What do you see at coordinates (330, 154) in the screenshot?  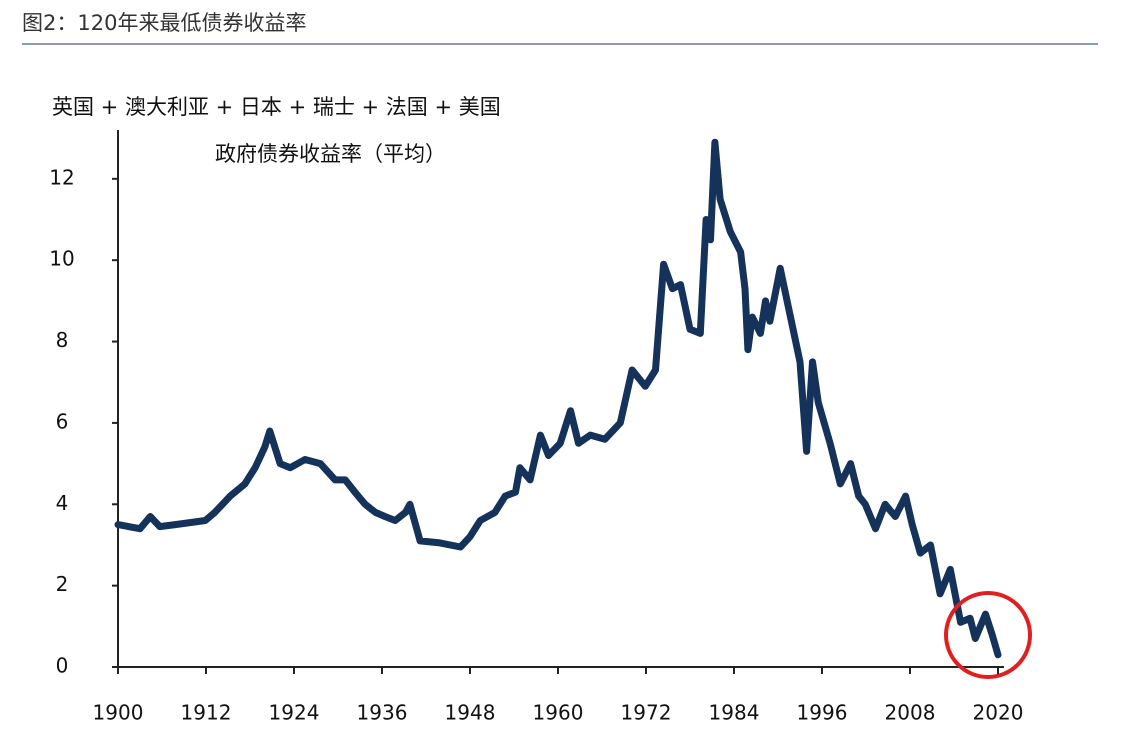 I see `annotation: 政府债券收益率（平均）` at bounding box center [330, 154].